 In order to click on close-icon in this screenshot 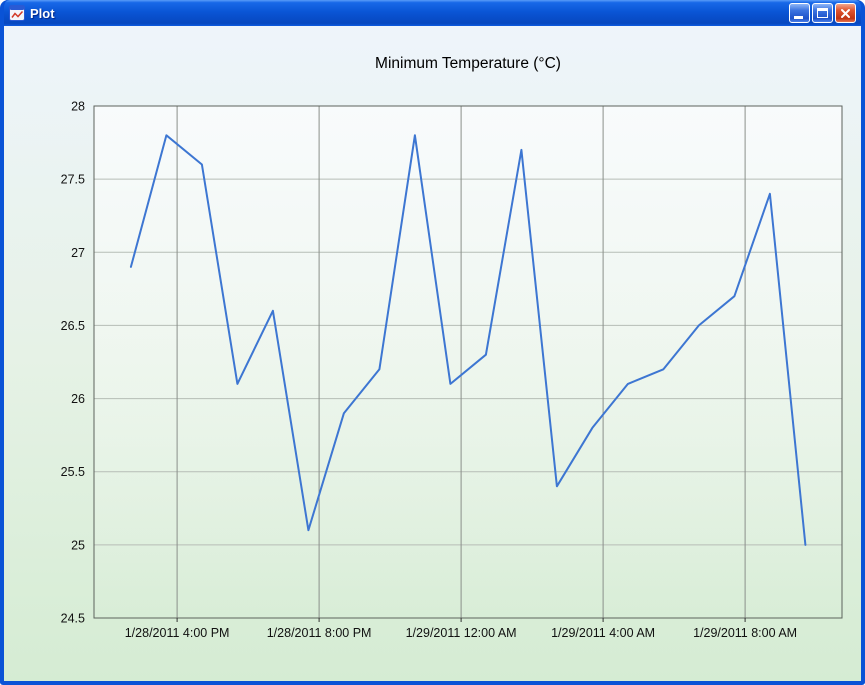, I will do `click(845, 13)`.